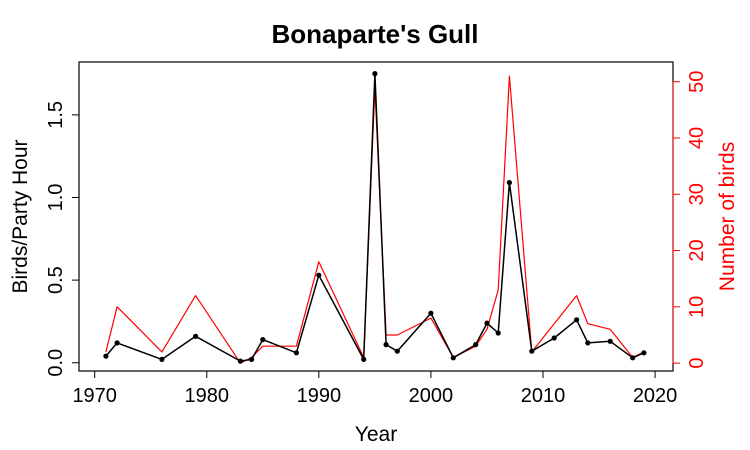 The image size is (750, 450). I want to click on x-tick-label: 2000, so click(431, 396).